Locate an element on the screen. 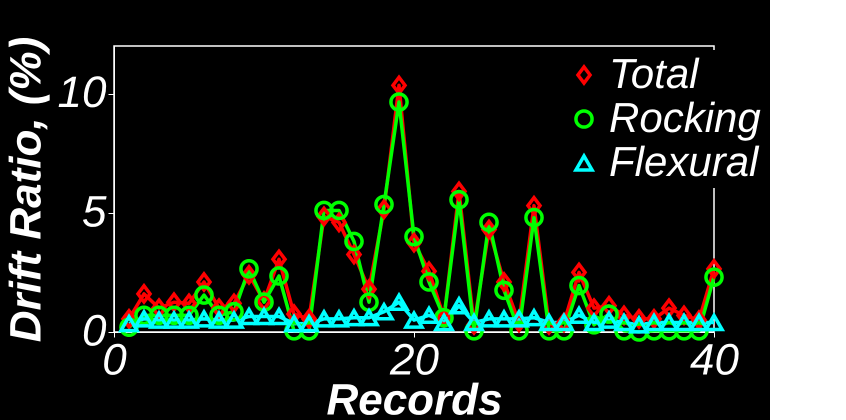  legend-label: Total is located at coordinates (654, 73).